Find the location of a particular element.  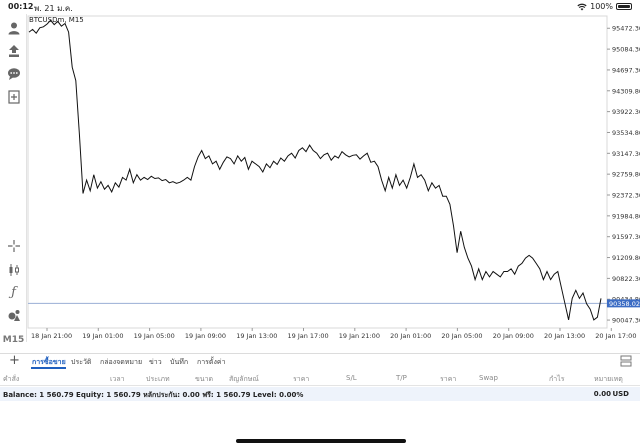

status-right: 100% is located at coordinates (604, 6).